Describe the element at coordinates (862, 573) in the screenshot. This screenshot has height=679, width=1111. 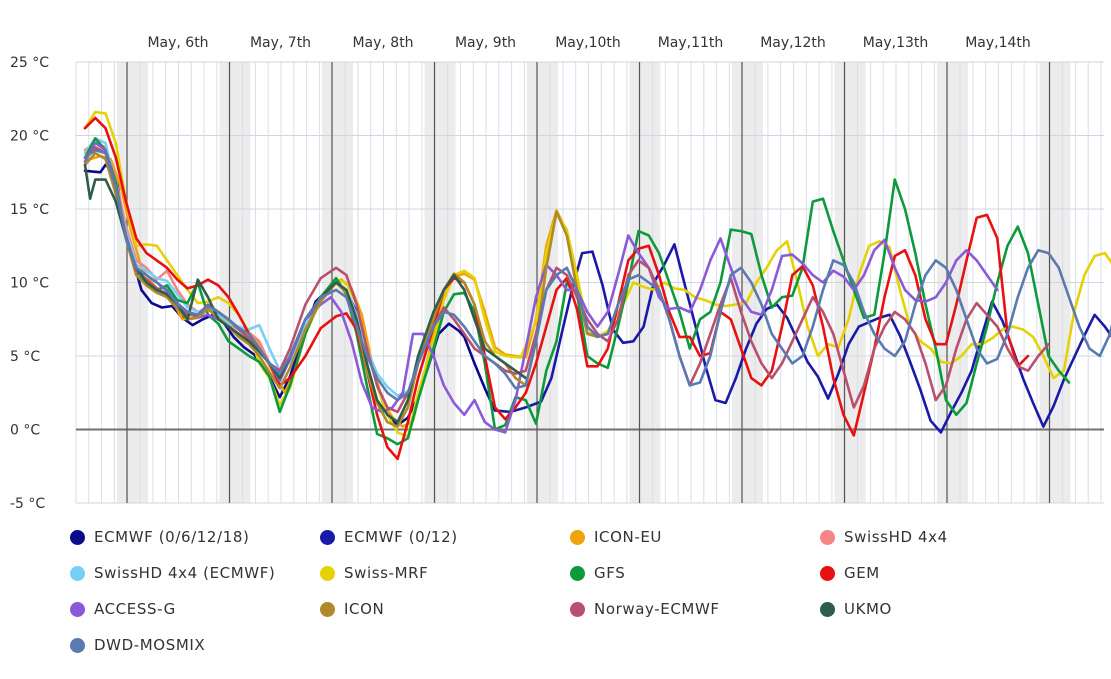
I see `legend-label: GEM` at that location.